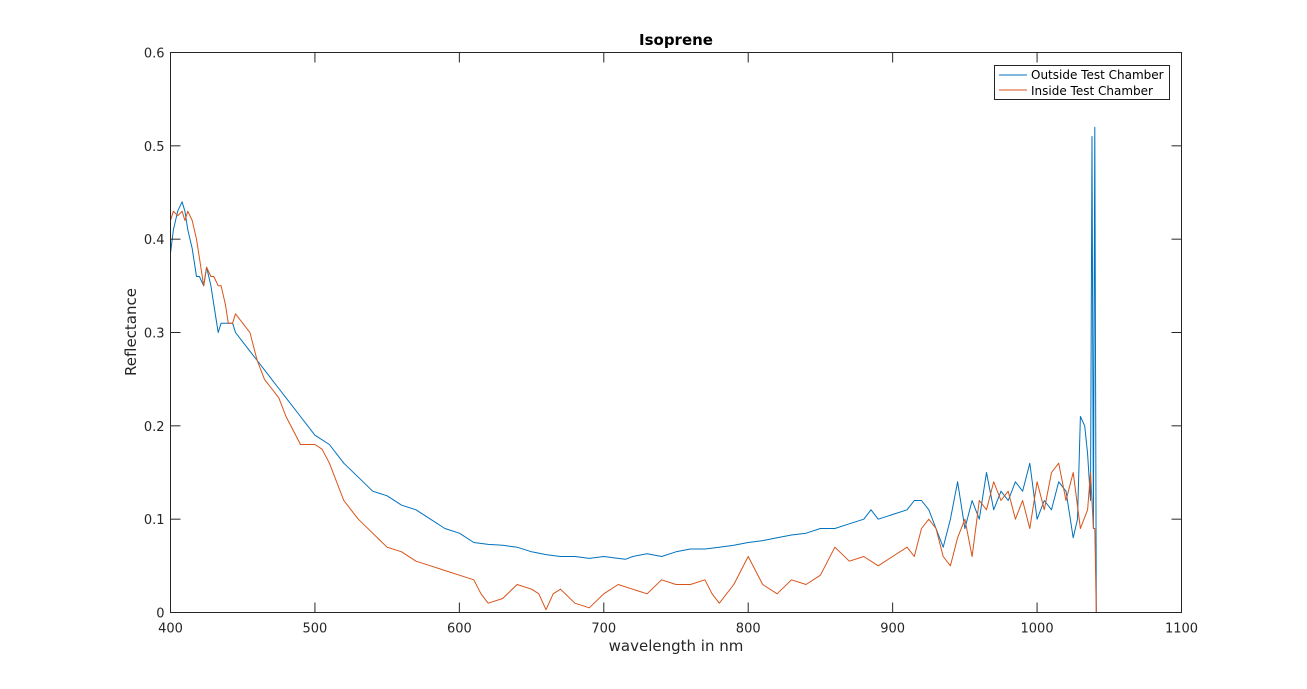 This screenshot has width=1307, height=689. What do you see at coordinates (154, 240) in the screenshot?
I see `y-tick-label: 0.4` at bounding box center [154, 240].